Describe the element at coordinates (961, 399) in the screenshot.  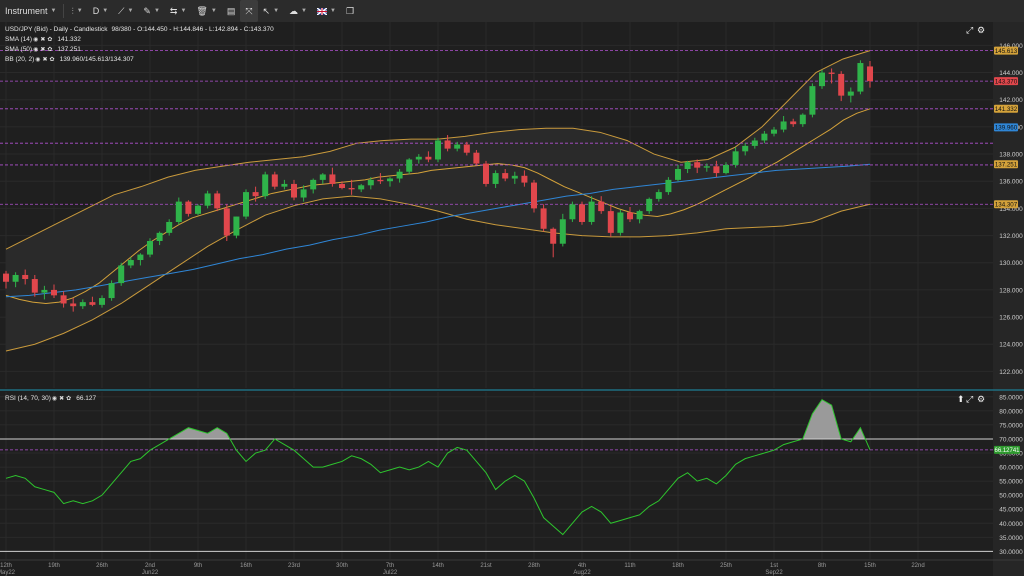
I see `move-up-icon: ⬆` at that location.